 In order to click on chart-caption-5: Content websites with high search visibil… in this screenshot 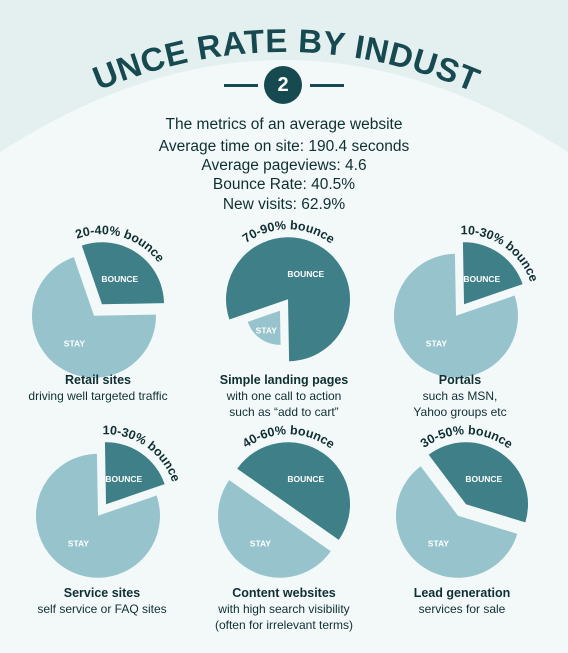, I will do `click(284, 609)`.